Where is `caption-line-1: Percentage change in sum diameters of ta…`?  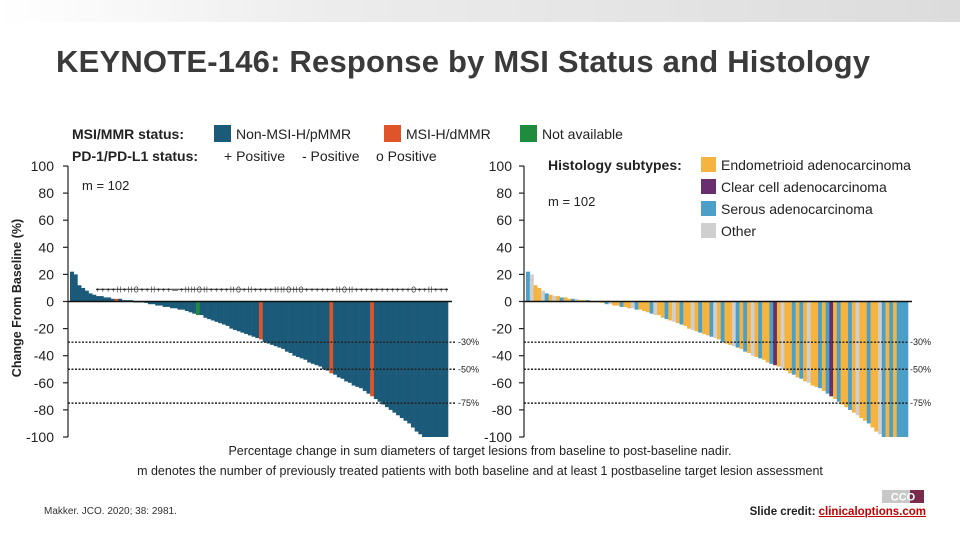
caption-line-1: Percentage change in sum diameters of ta… is located at coordinates (480, 451).